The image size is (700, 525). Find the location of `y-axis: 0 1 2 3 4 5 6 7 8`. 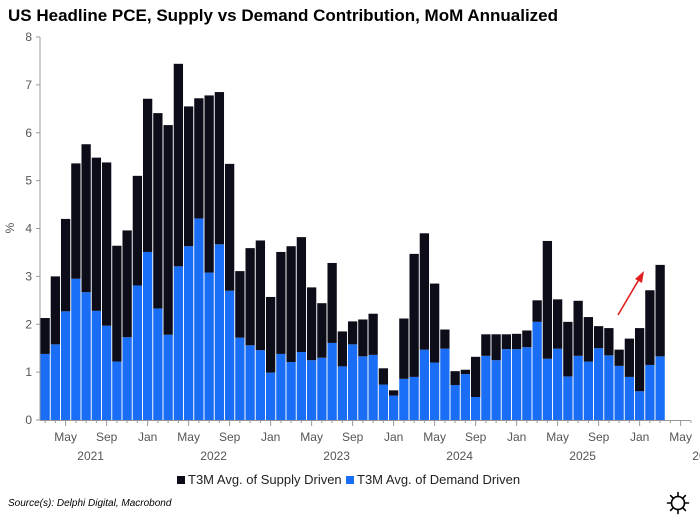

y-axis: 0 1 2 3 4 5 6 7 8 is located at coordinates (33, 228).